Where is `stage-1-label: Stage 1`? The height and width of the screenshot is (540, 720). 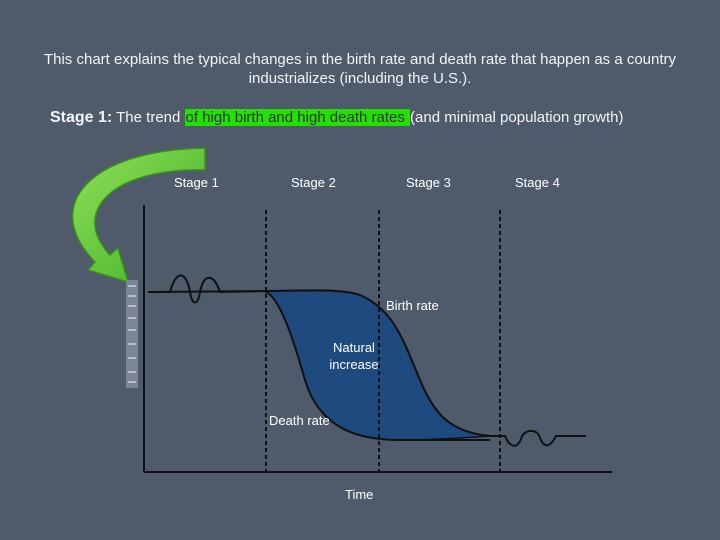
stage-1-label: Stage 1 is located at coordinates (196, 182).